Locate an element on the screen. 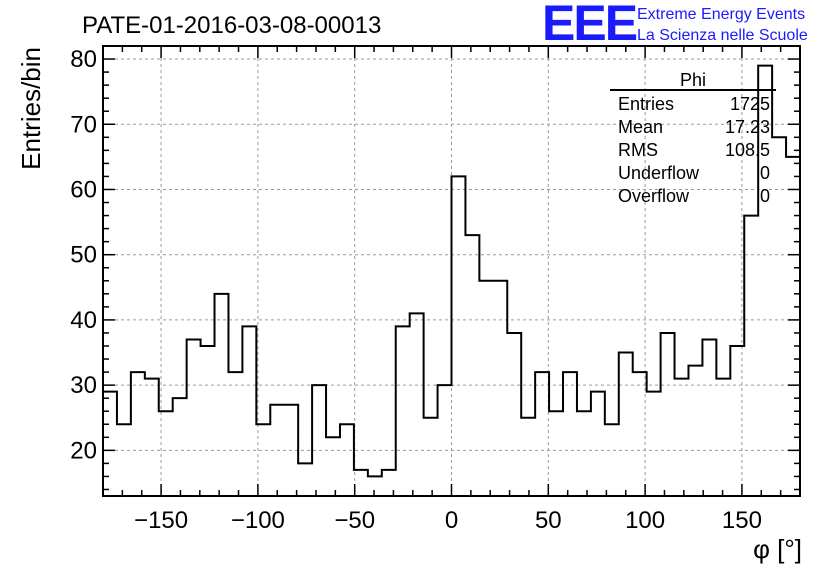  y-tick-label: 20 is located at coordinates (83, 450).